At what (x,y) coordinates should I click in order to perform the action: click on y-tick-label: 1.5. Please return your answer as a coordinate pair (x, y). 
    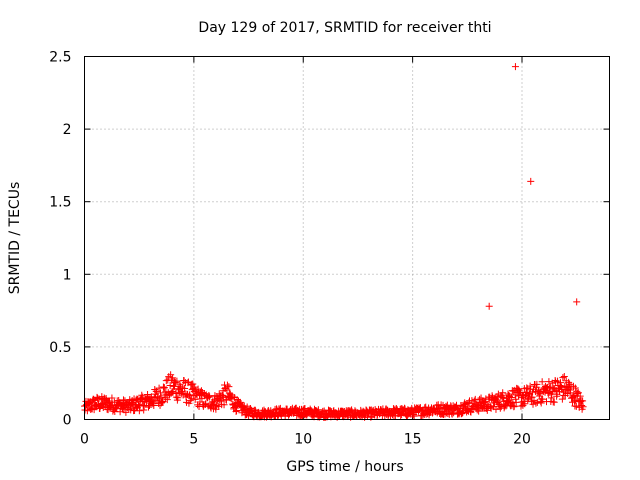
    Looking at the image, I should click on (60, 203).